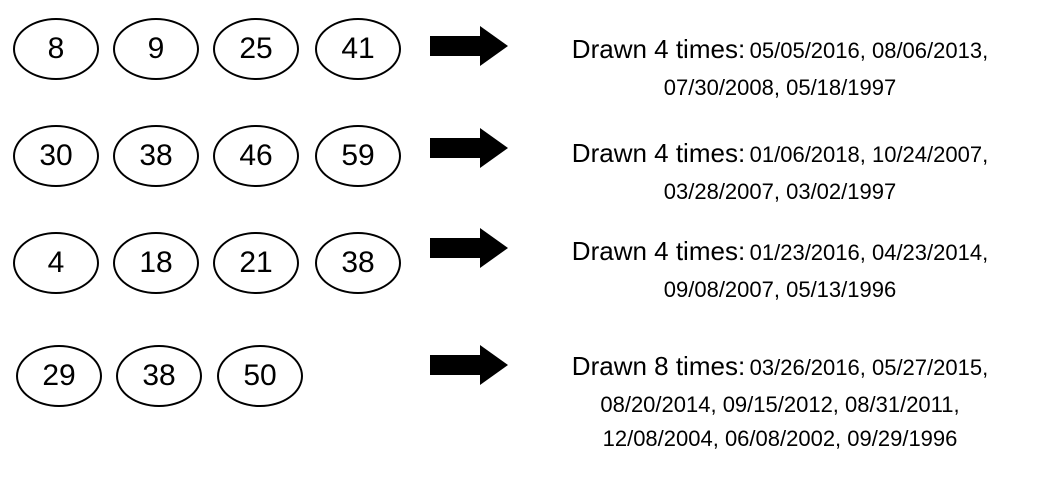  I want to click on number-ball: 25, so click(256, 49).